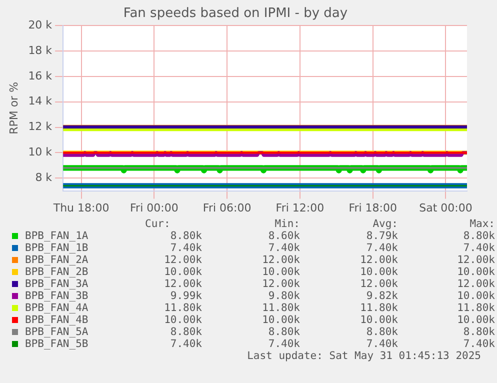 This screenshot has height=383, width=497. I want to click on text: 8.60k, so click(283, 236).